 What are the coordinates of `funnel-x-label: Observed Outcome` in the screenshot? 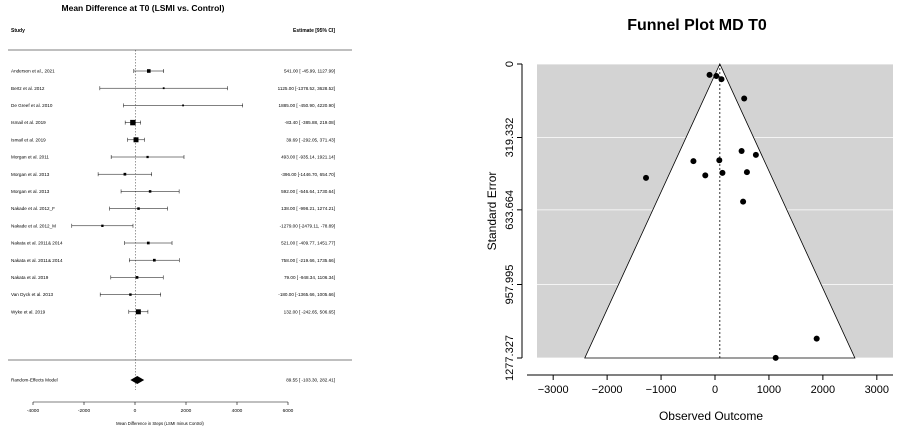 It's located at (711, 416).